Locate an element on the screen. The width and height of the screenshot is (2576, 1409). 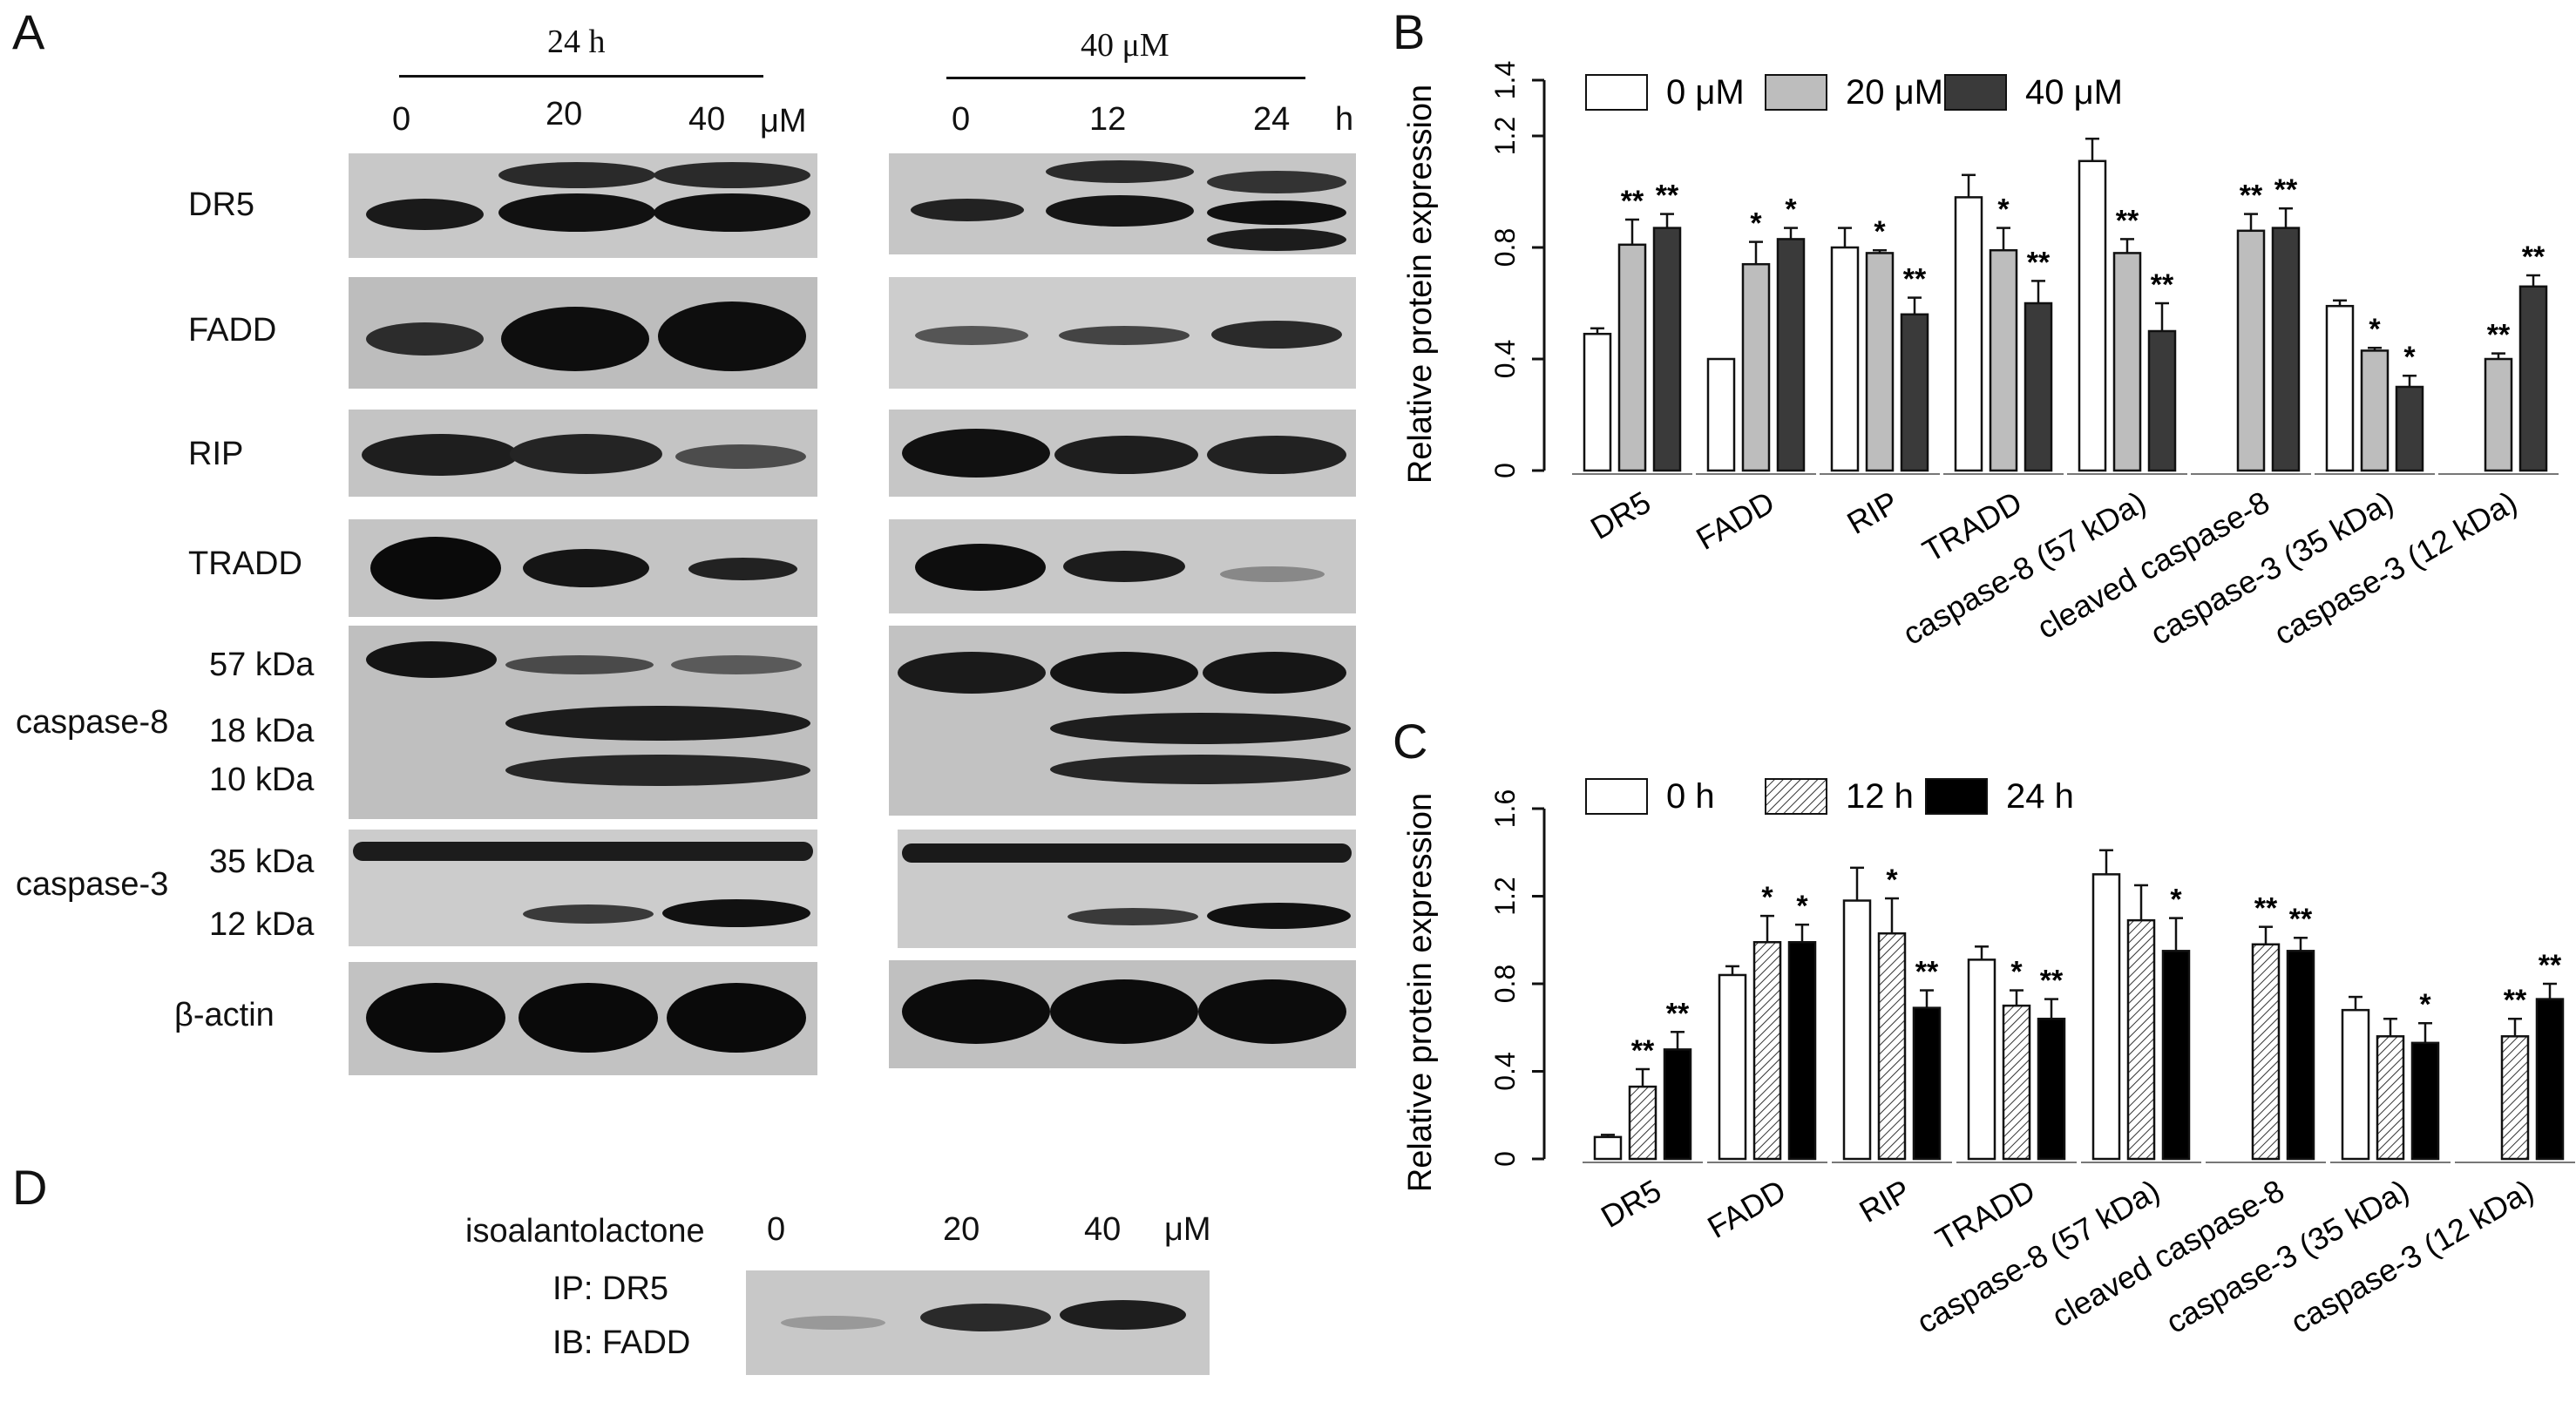
ip-label: IP: DR5 is located at coordinates (611, 1288).